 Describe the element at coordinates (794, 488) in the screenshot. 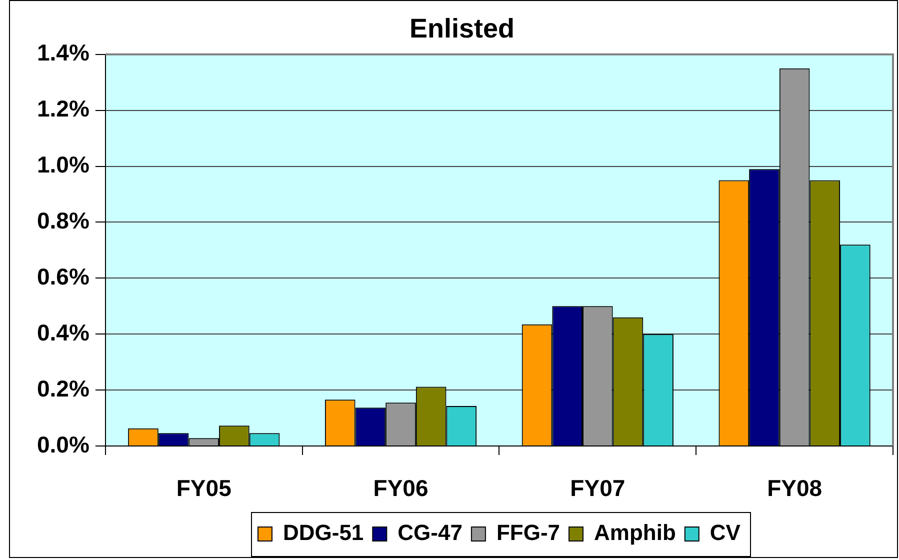

I see `x-tick-label: FY08` at that location.